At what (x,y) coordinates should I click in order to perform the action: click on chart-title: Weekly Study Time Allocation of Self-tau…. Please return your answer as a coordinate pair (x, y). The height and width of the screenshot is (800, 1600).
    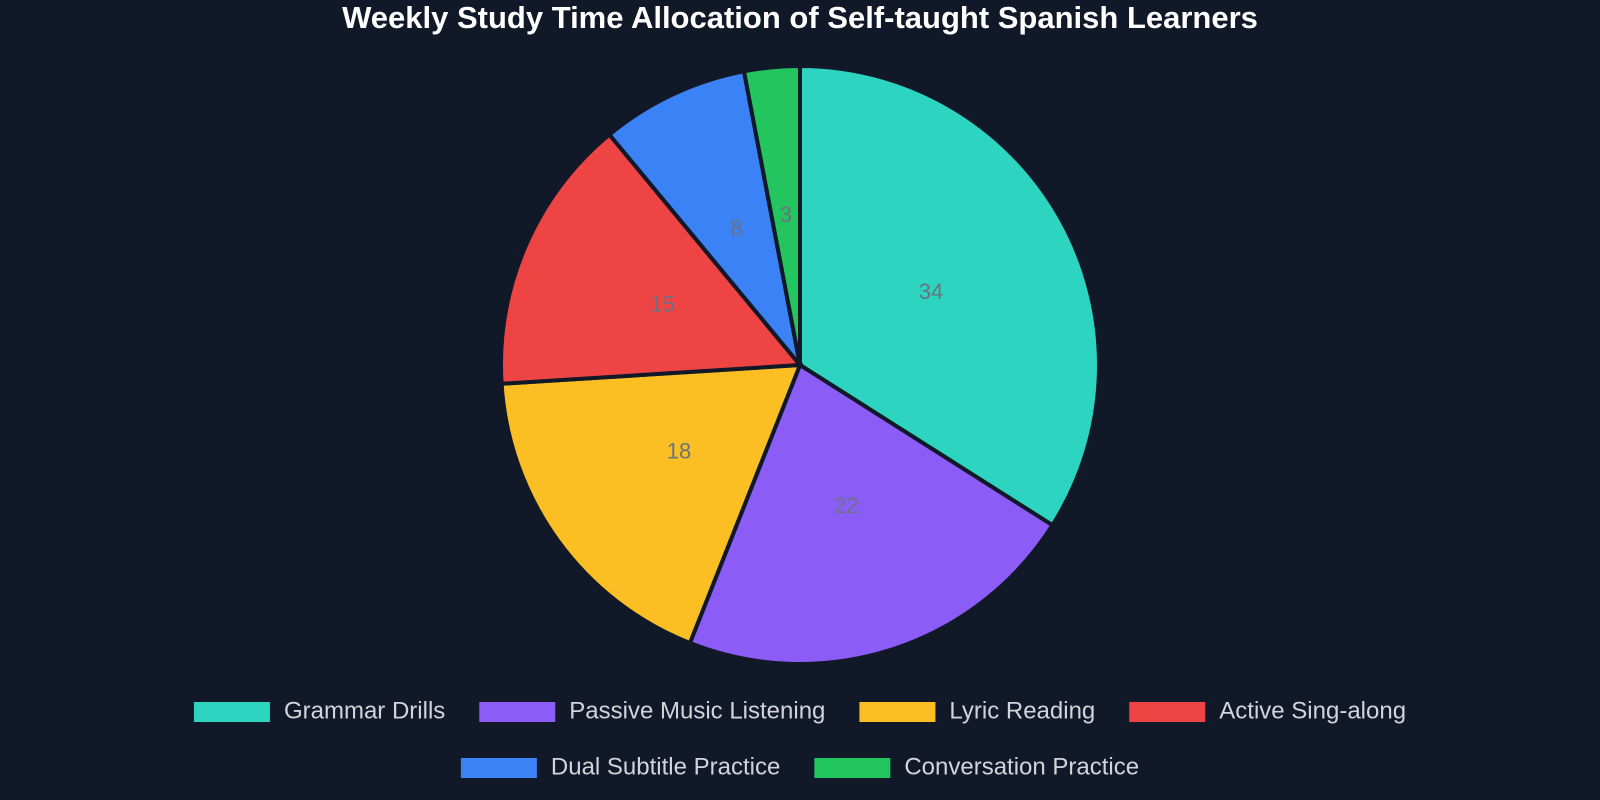
    Looking at the image, I should click on (800, 17).